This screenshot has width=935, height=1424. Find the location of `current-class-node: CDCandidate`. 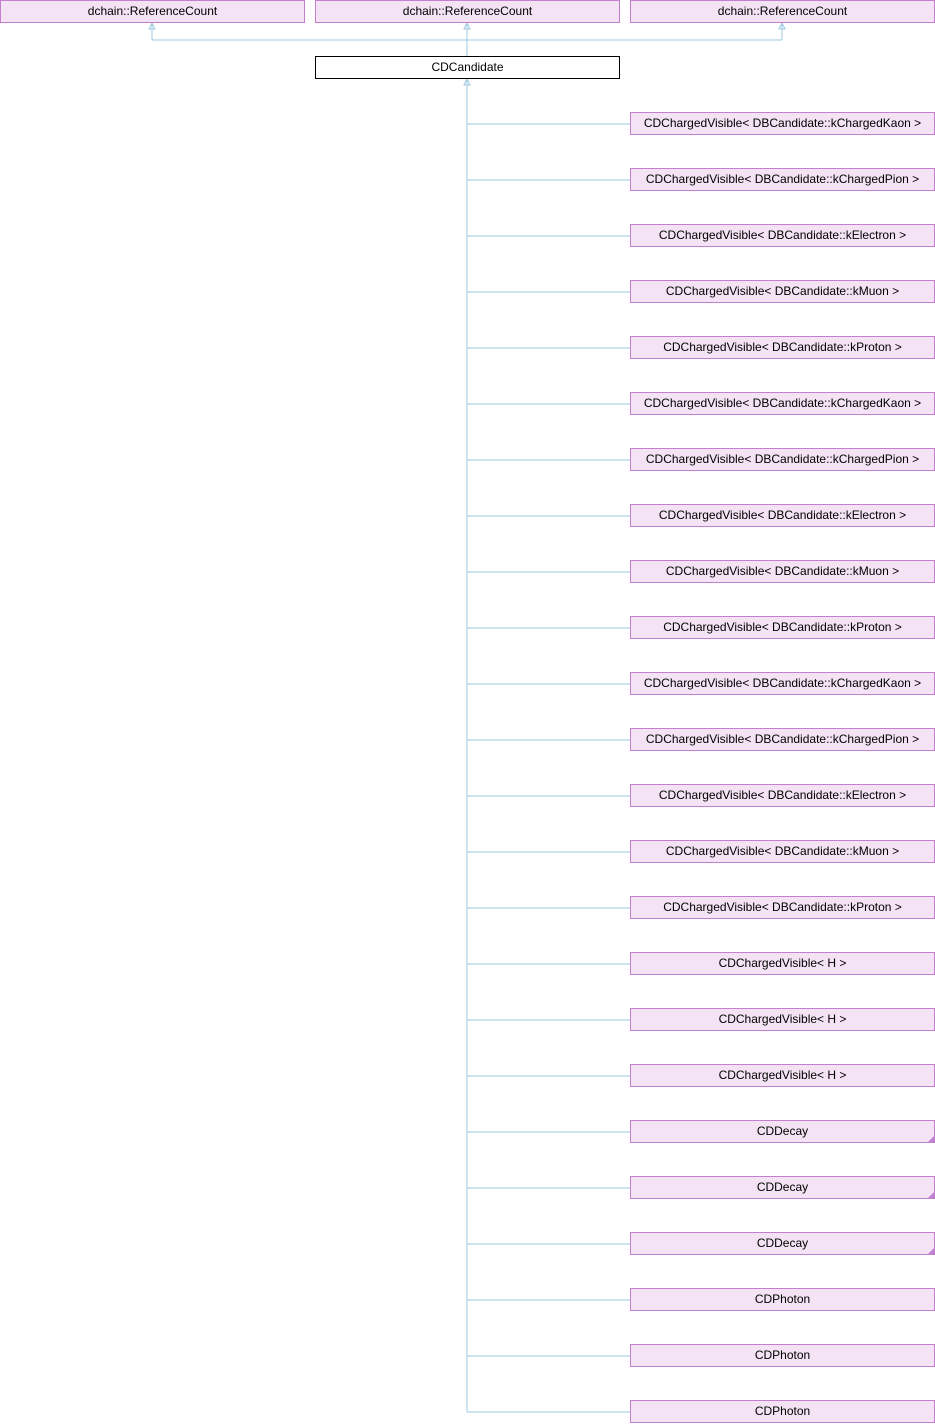

current-class-node: CDCandidate is located at coordinates (467, 67).